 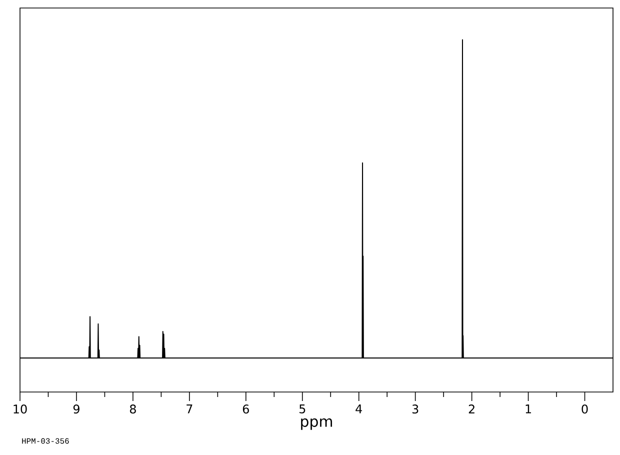 I want to click on x-axis-title: ppm, so click(x=316, y=424).